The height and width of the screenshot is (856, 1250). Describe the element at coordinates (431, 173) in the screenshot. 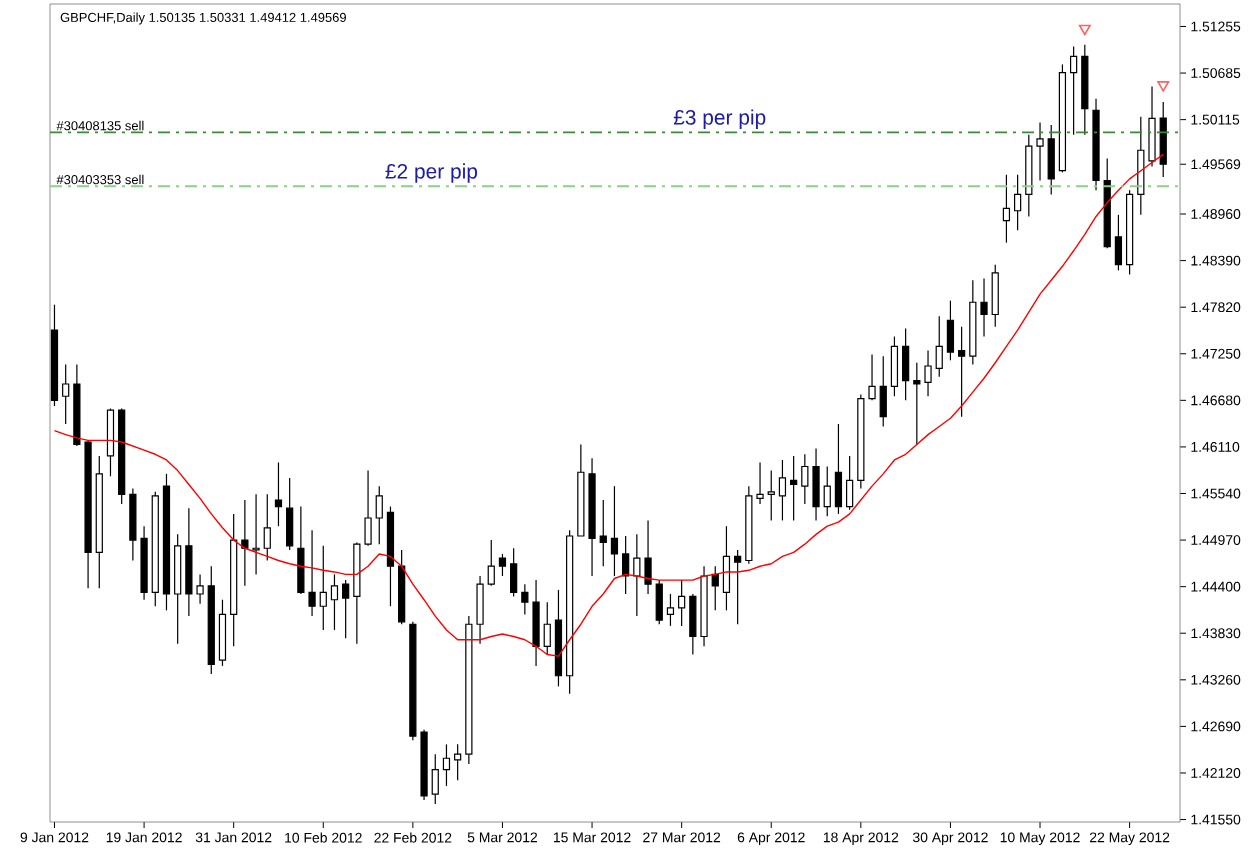

I see `annotation: £2 per pip` at that location.